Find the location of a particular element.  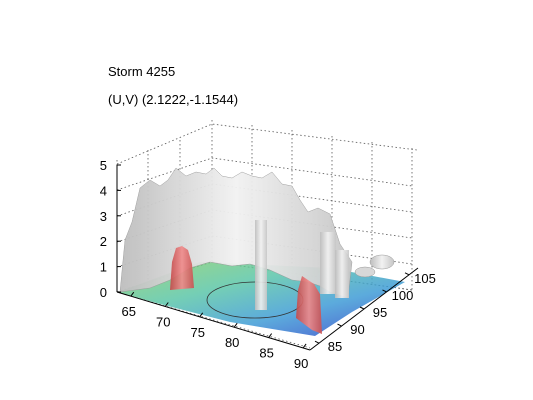

z-tick-label: 0 is located at coordinates (103, 292).